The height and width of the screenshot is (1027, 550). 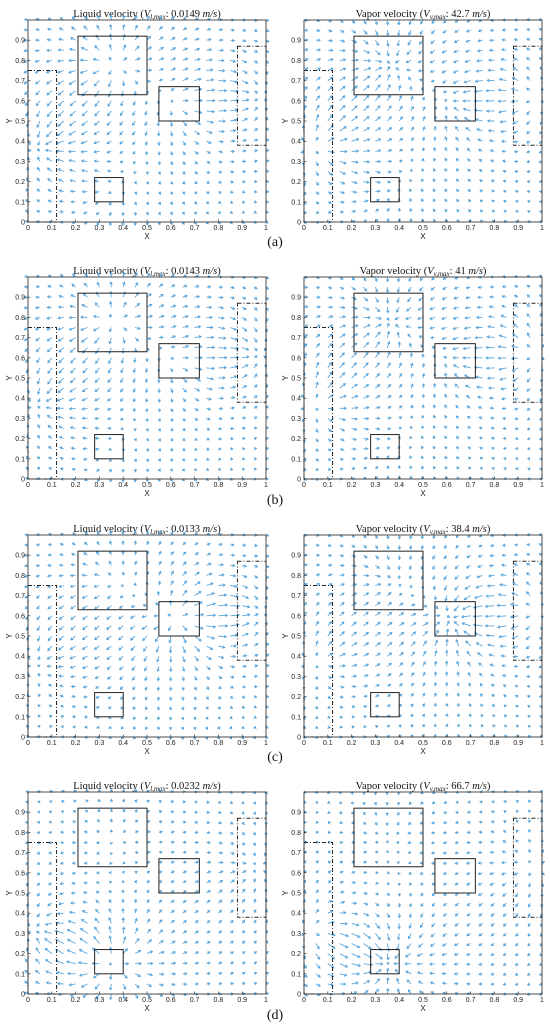 What do you see at coordinates (455, 619) in the screenshot?
I see `solid-region-box` at bounding box center [455, 619].